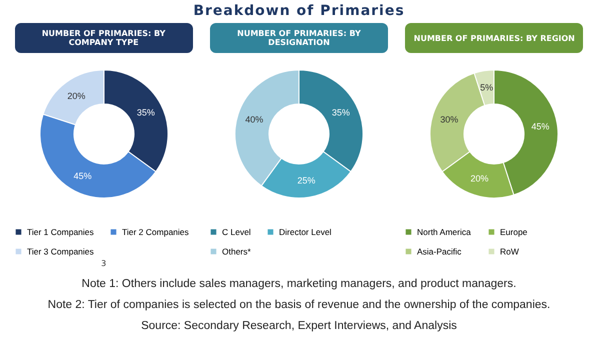 The height and width of the screenshot is (344, 598). Describe the element at coordinates (299, 326) in the screenshot. I see `source-note: Source: Secondary Research, Expert Interviews, and Analysis` at that location.